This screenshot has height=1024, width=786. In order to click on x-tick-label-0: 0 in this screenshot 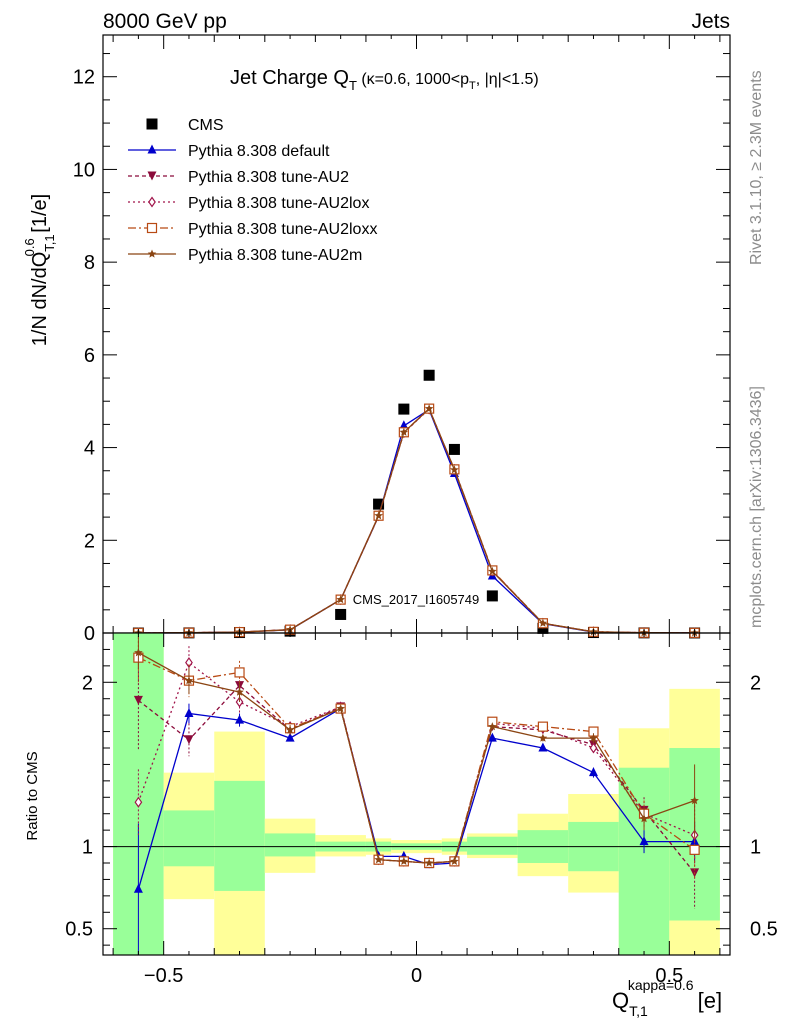, I will do `click(416, 976)`.